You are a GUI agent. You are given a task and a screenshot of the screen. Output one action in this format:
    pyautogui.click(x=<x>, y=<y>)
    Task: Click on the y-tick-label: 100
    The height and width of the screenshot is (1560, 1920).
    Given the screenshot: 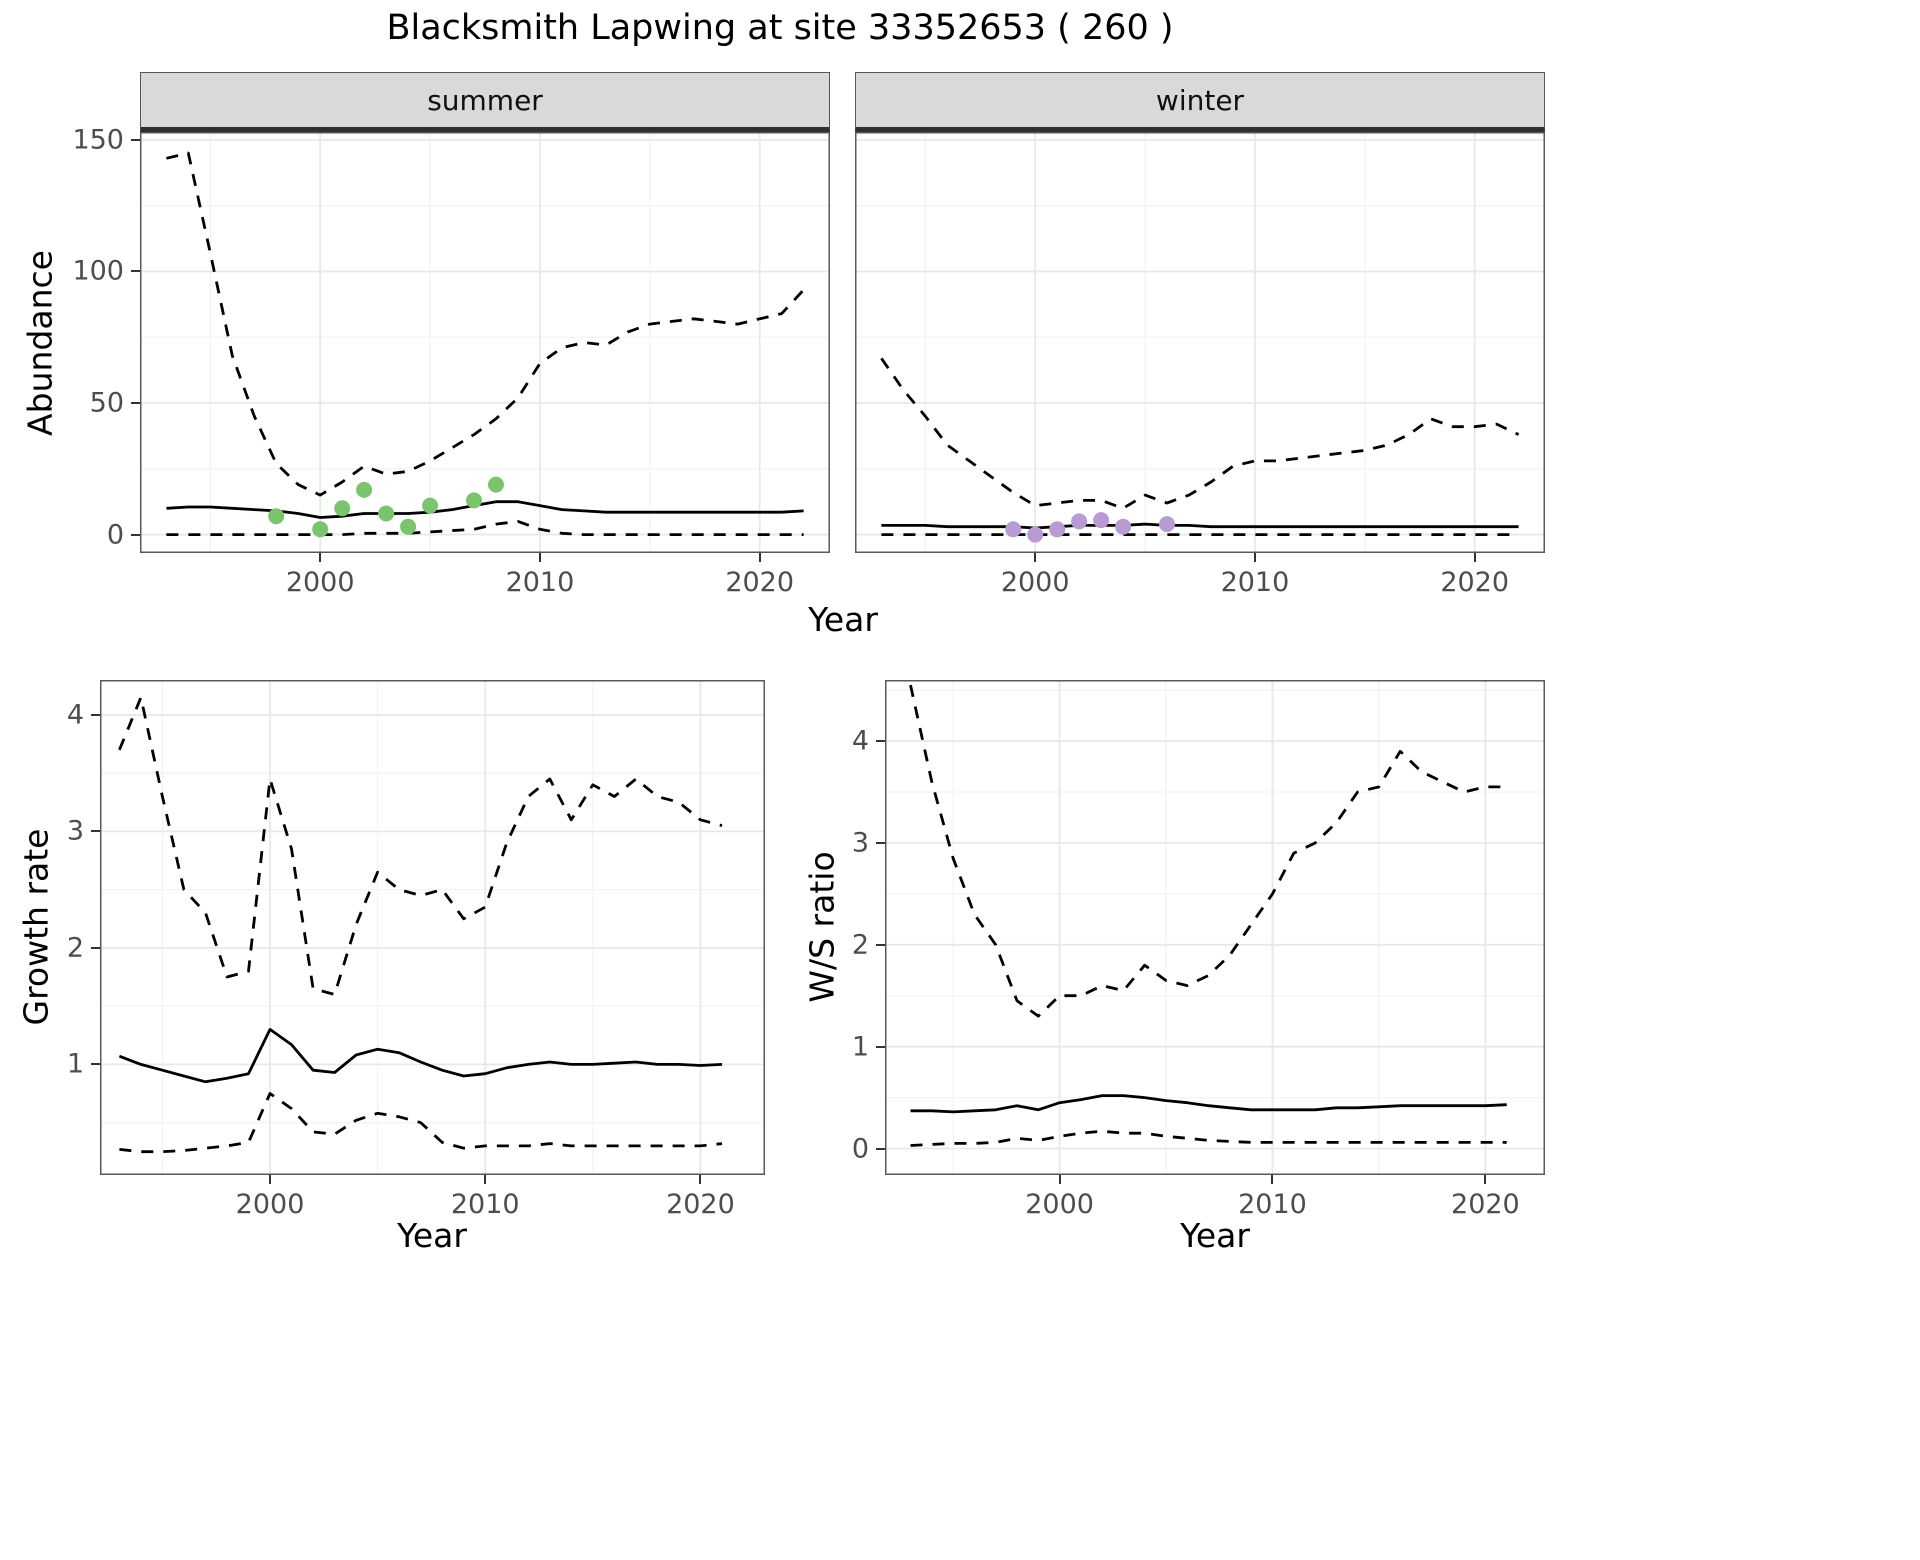 What is the action you would take?
    pyautogui.click(x=98, y=271)
    